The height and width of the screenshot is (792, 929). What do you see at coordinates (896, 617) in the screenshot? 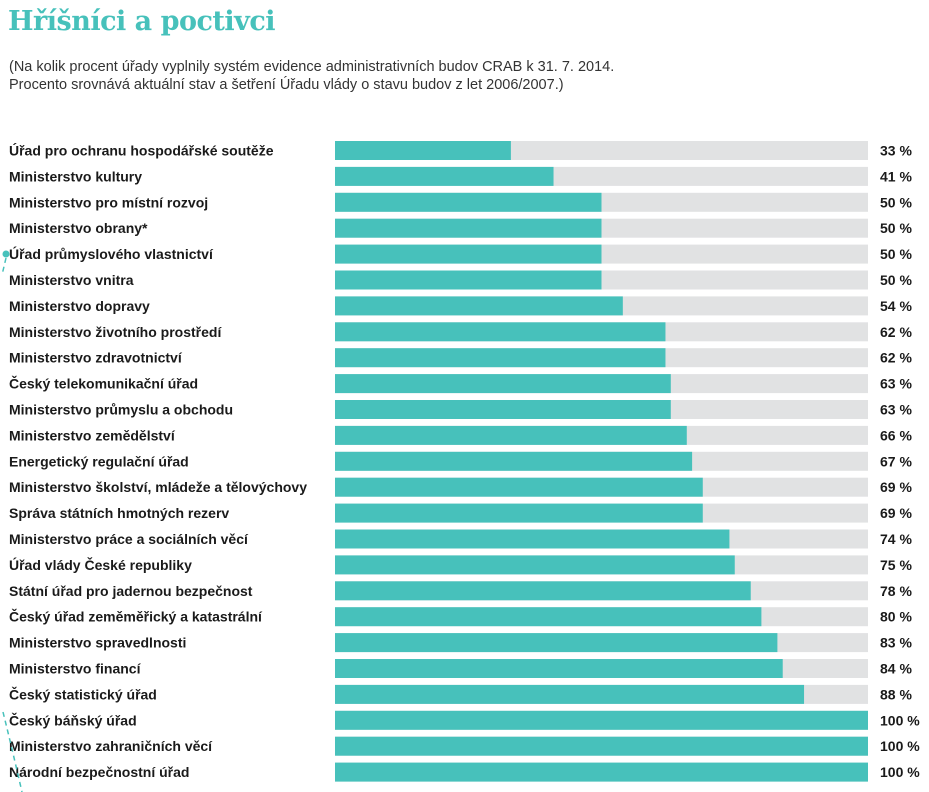
I see `value-label: 80 %` at bounding box center [896, 617].